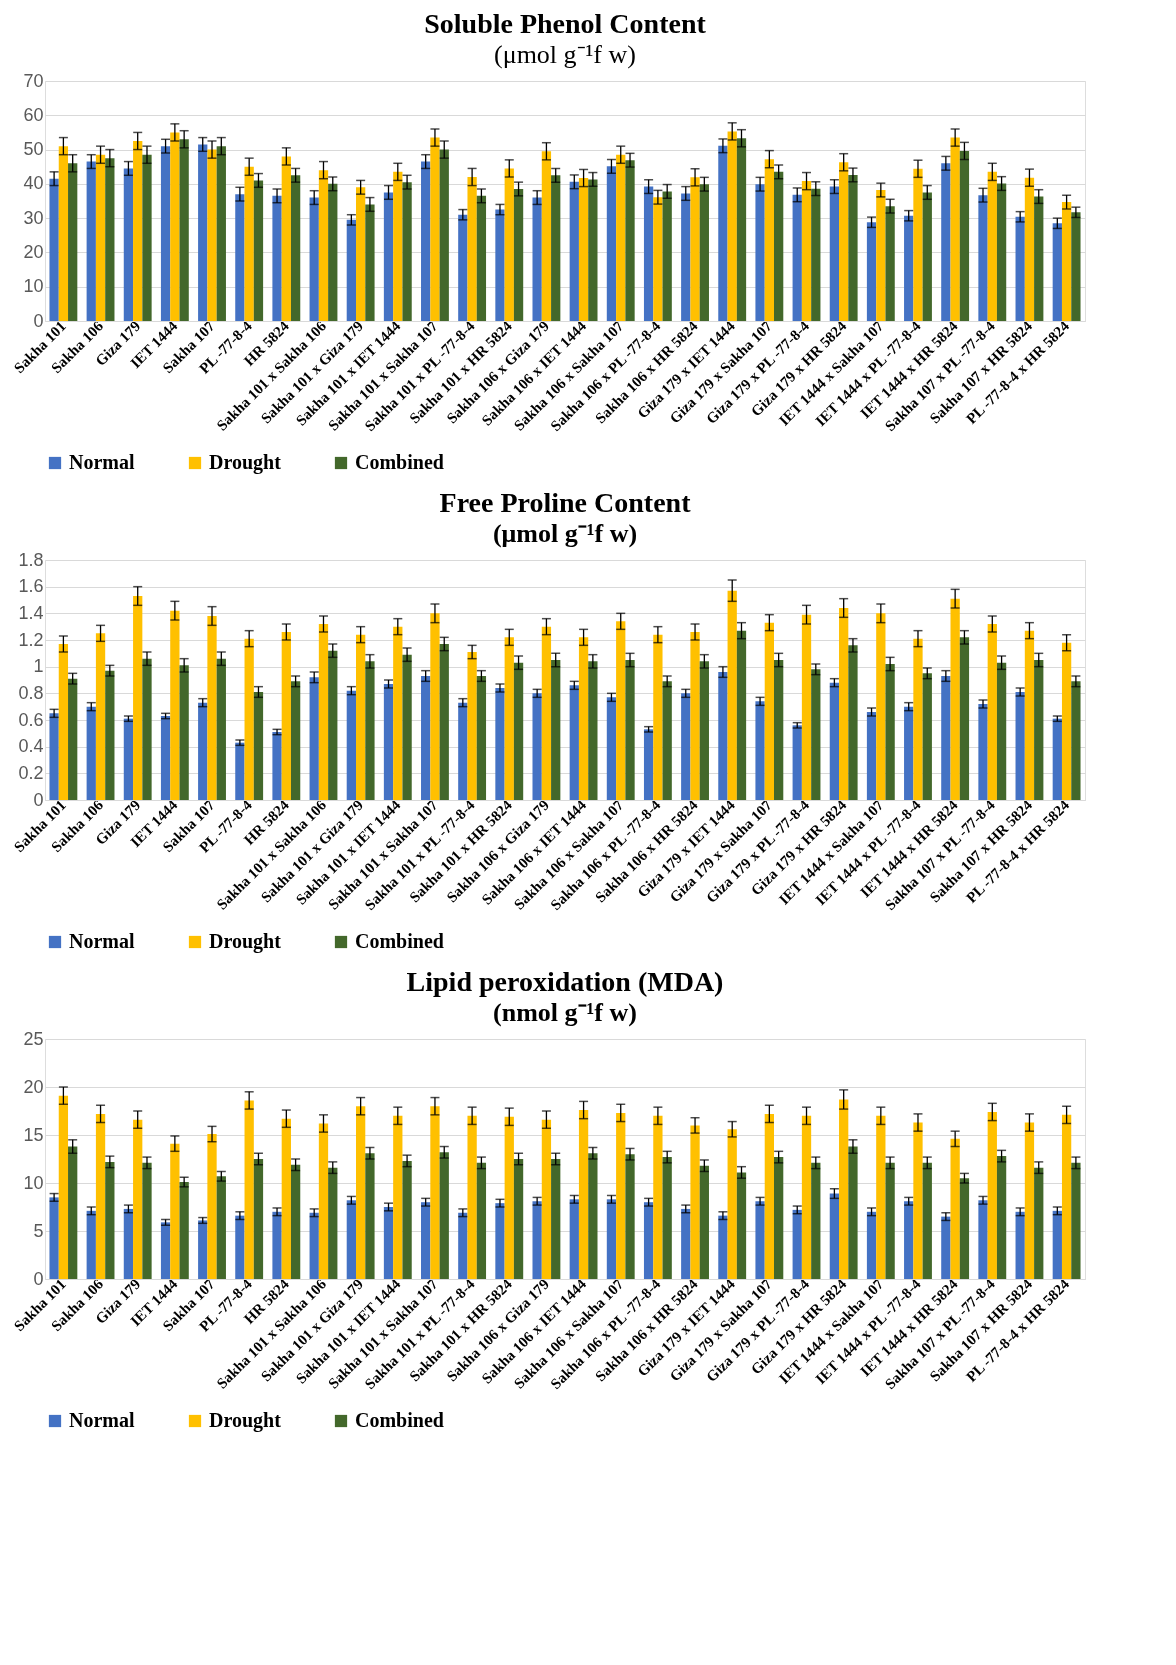  What do you see at coordinates (102, 1420) in the screenshot?
I see `legend-label: Normal` at bounding box center [102, 1420].